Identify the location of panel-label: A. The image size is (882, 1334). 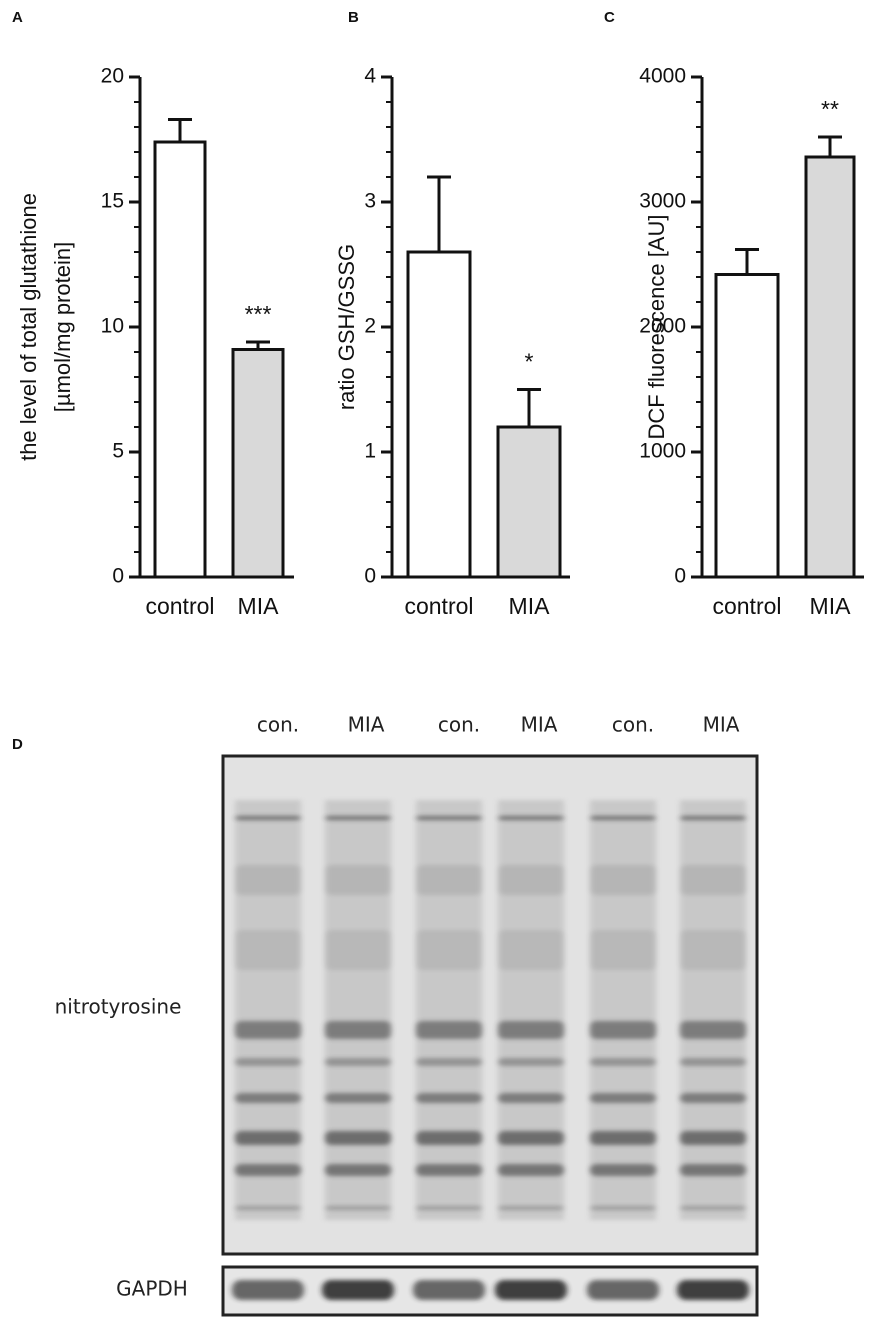
(17, 17).